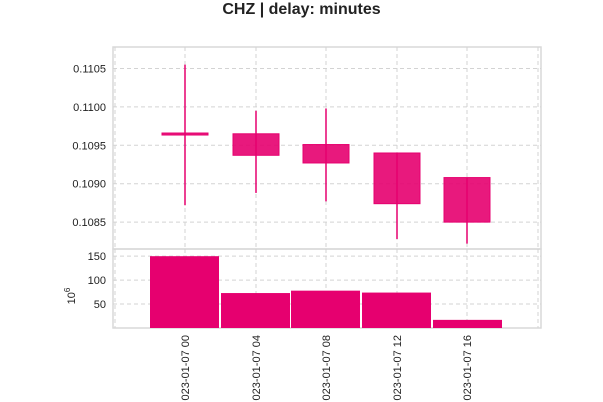  I want to click on price-tick-label: 0.1090, so click(89, 185).